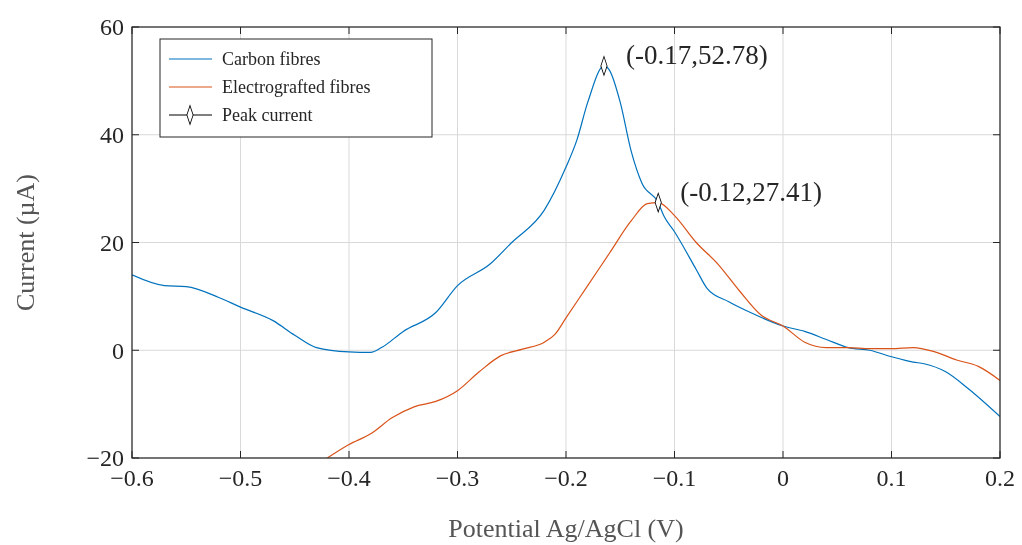 Image resolution: width=1022 pixels, height=545 pixels. What do you see at coordinates (674, 478) in the screenshot?
I see `x-tick-label: −0.1` at bounding box center [674, 478].